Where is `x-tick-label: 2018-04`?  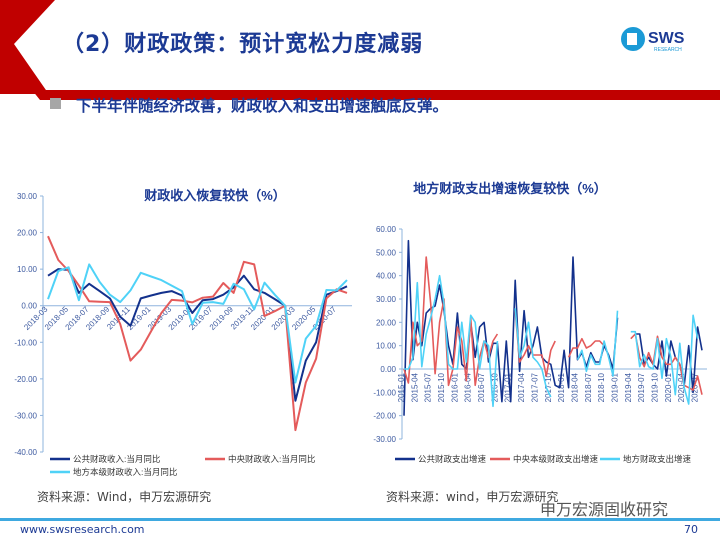 x-tick-label: 2018-04 is located at coordinates (574, 387).